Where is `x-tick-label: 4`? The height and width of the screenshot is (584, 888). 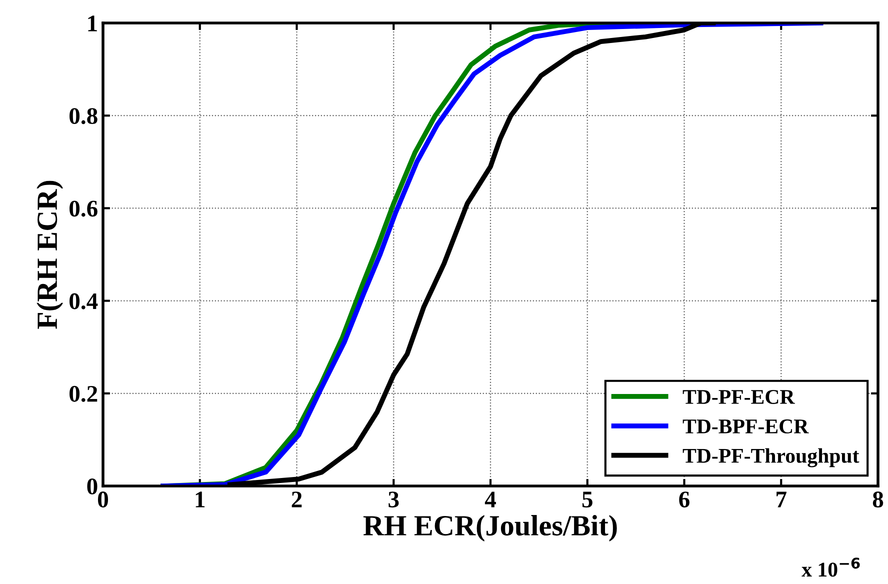
x-tick-label: 4 is located at coordinates (490, 500).